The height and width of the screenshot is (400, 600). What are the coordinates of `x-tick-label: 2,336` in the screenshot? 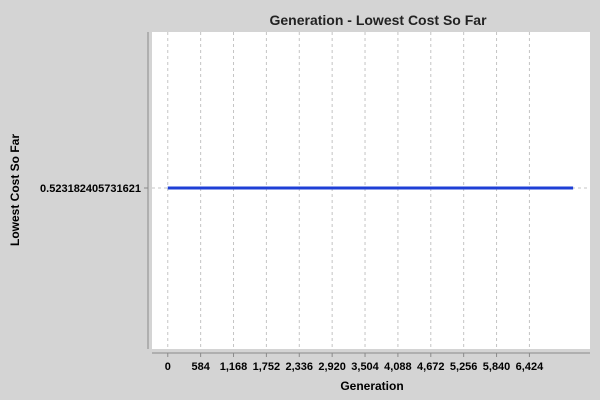 It's located at (300, 367).